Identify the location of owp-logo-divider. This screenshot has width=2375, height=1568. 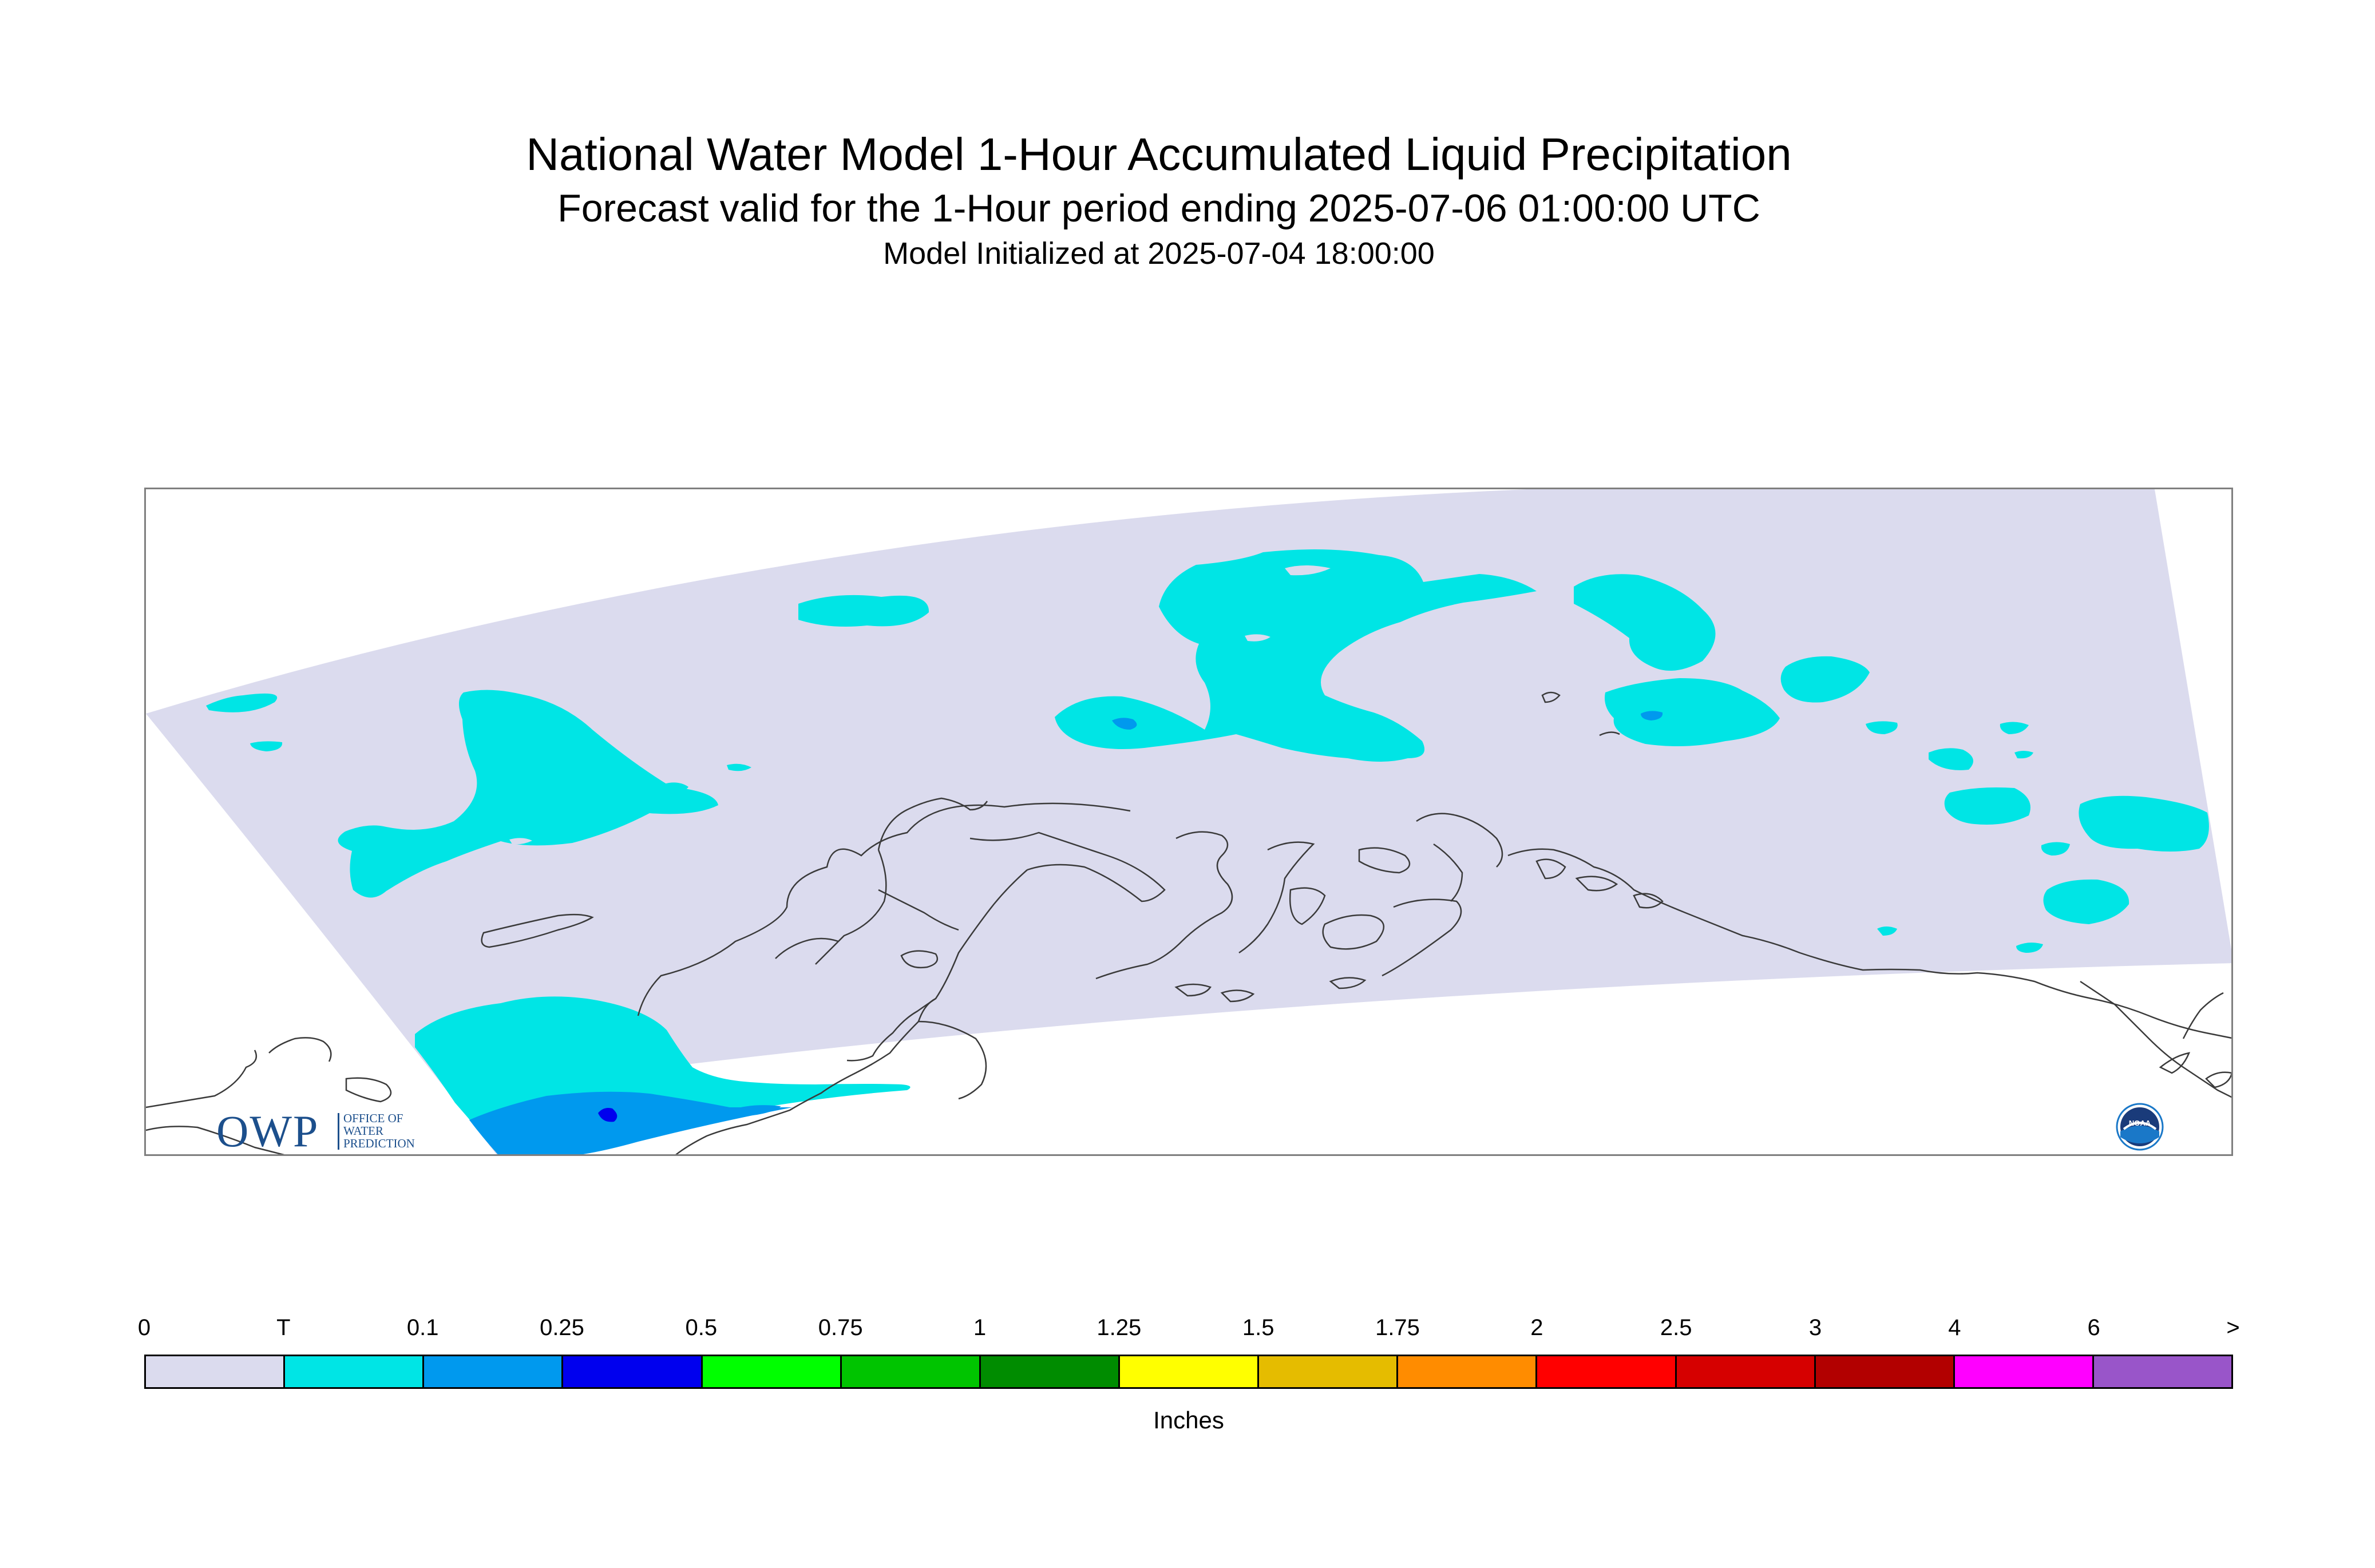
(338, 1131).